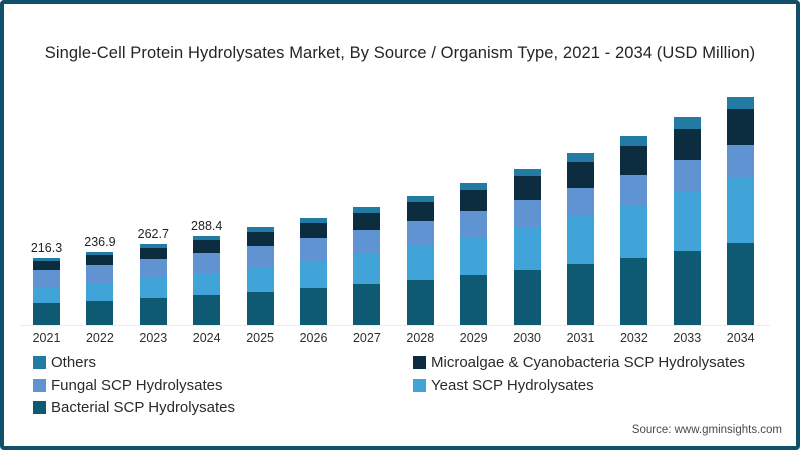 This screenshot has height=450, width=800. What do you see at coordinates (633, 338) in the screenshot?
I see `x-tick-label: 2032` at bounding box center [633, 338].